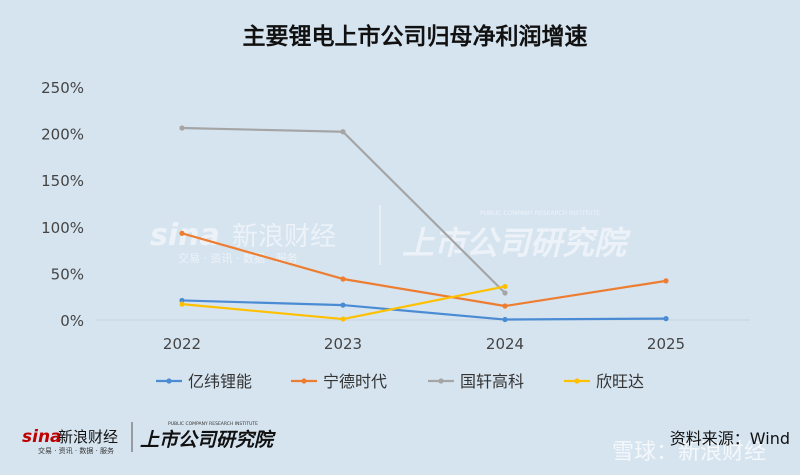 This screenshot has height=475, width=800. What do you see at coordinates (505, 344) in the screenshot?
I see `x-tick-label: 2024` at bounding box center [505, 344].